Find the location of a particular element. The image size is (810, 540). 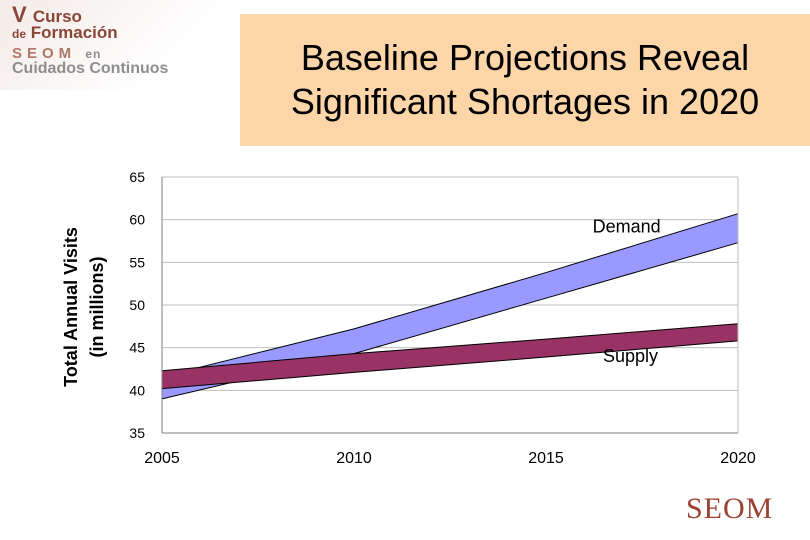

logo-line-3: SEOM en is located at coordinates (56, 53).